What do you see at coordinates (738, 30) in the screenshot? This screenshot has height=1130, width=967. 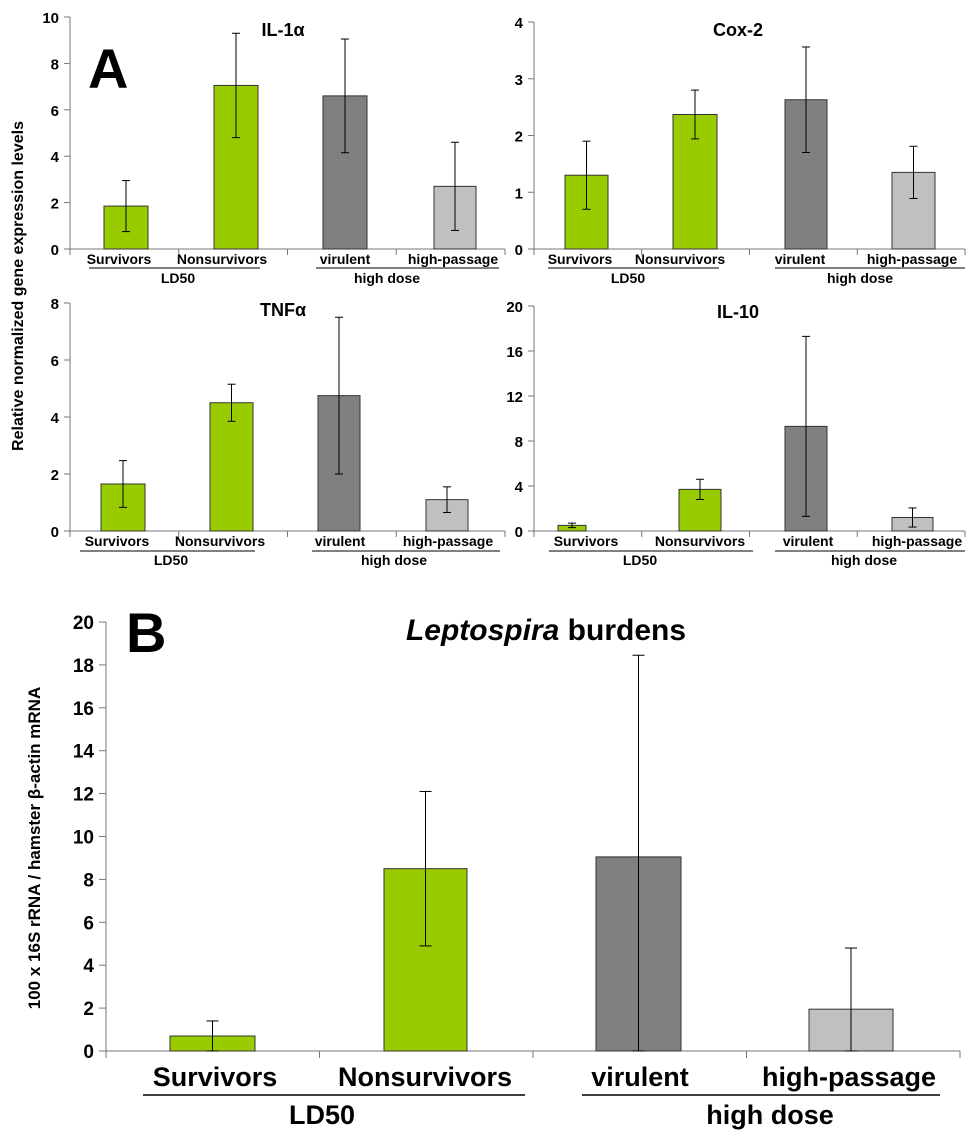 I see `chart-title: Cox-2` at bounding box center [738, 30].